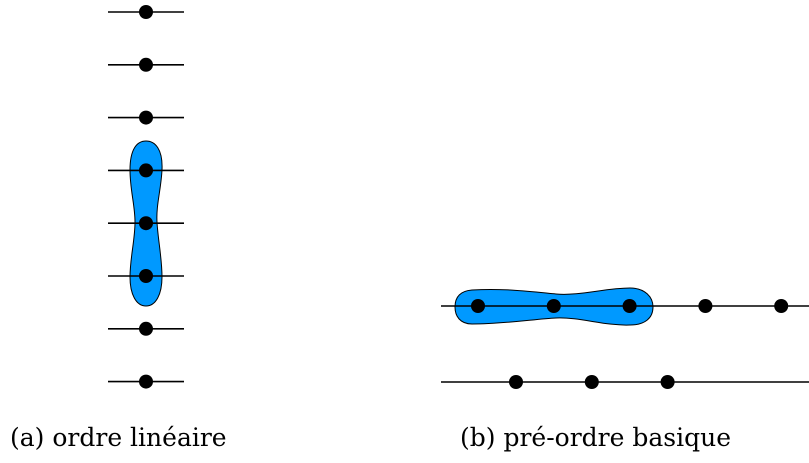 The width and height of the screenshot is (809, 463). What do you see at coordinates (625, 338) in the screenshot?
I see `panel-basic-preorder` at bounding box center [625, 338].